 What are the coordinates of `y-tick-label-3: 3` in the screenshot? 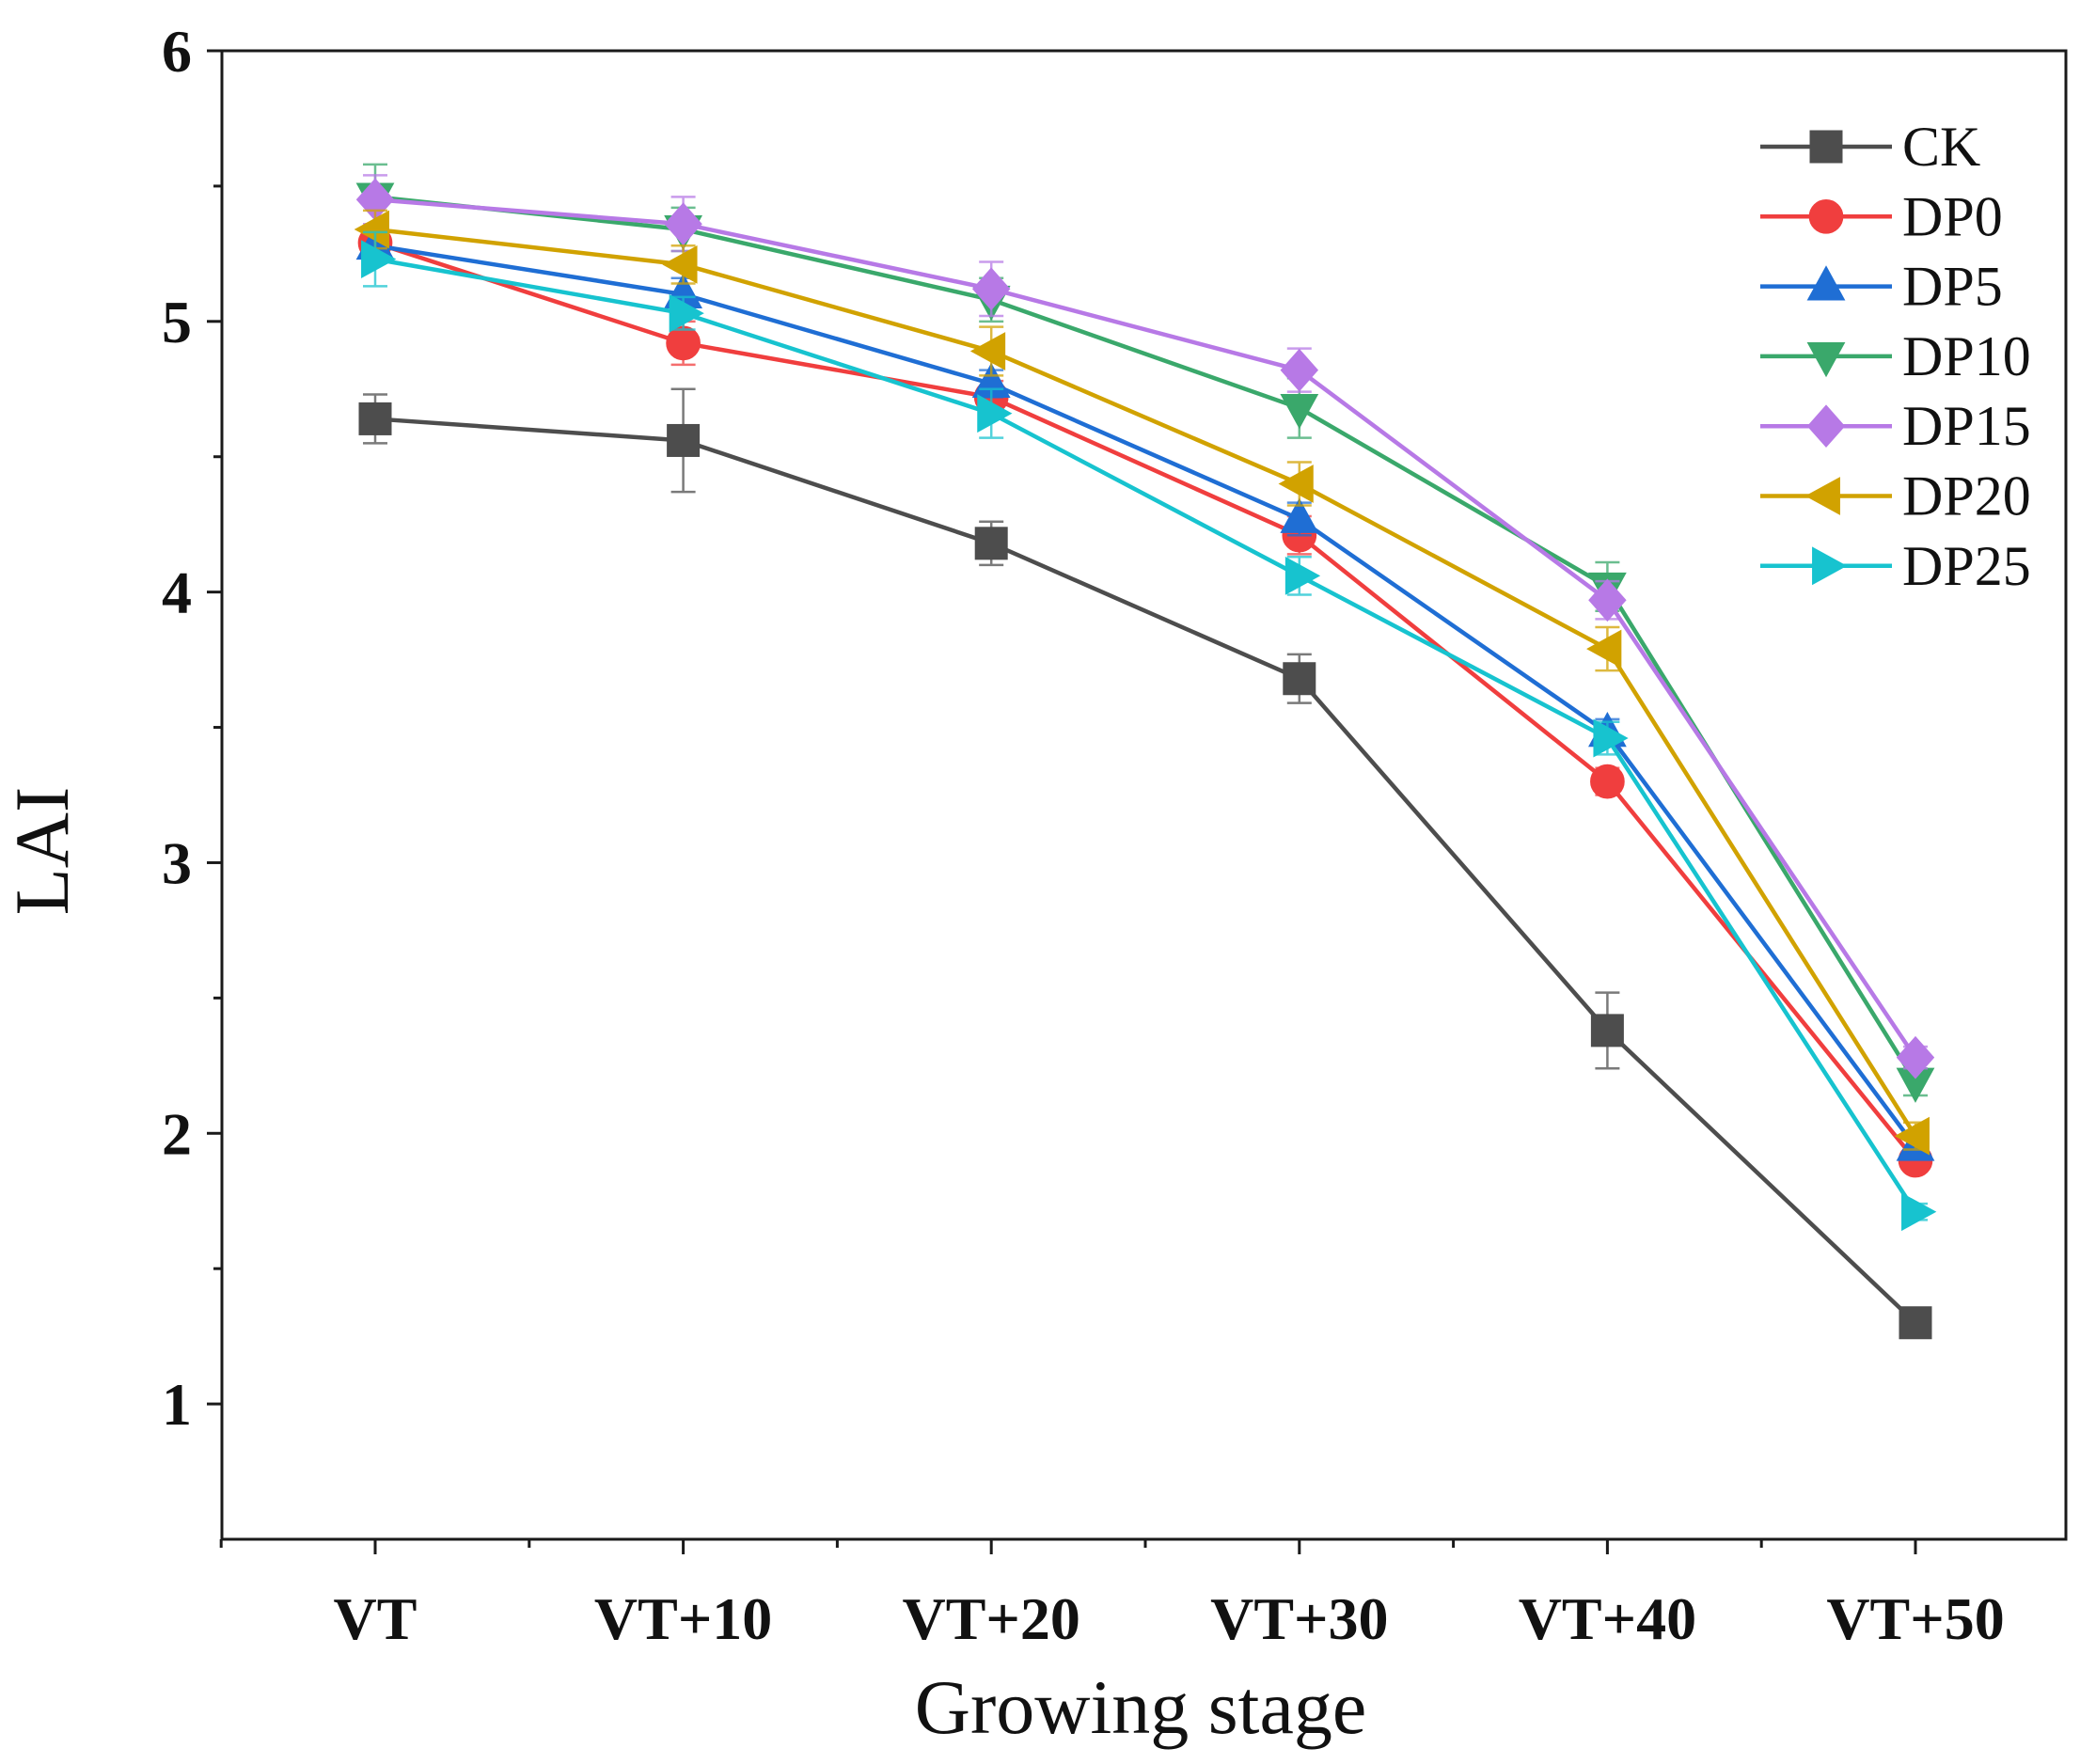 It's located at (177, 862).